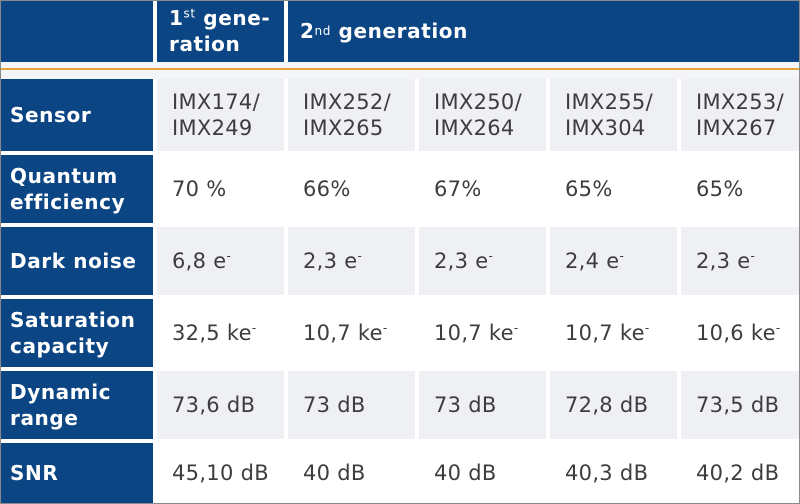  I want to click on header-separator, so click(400, 70).